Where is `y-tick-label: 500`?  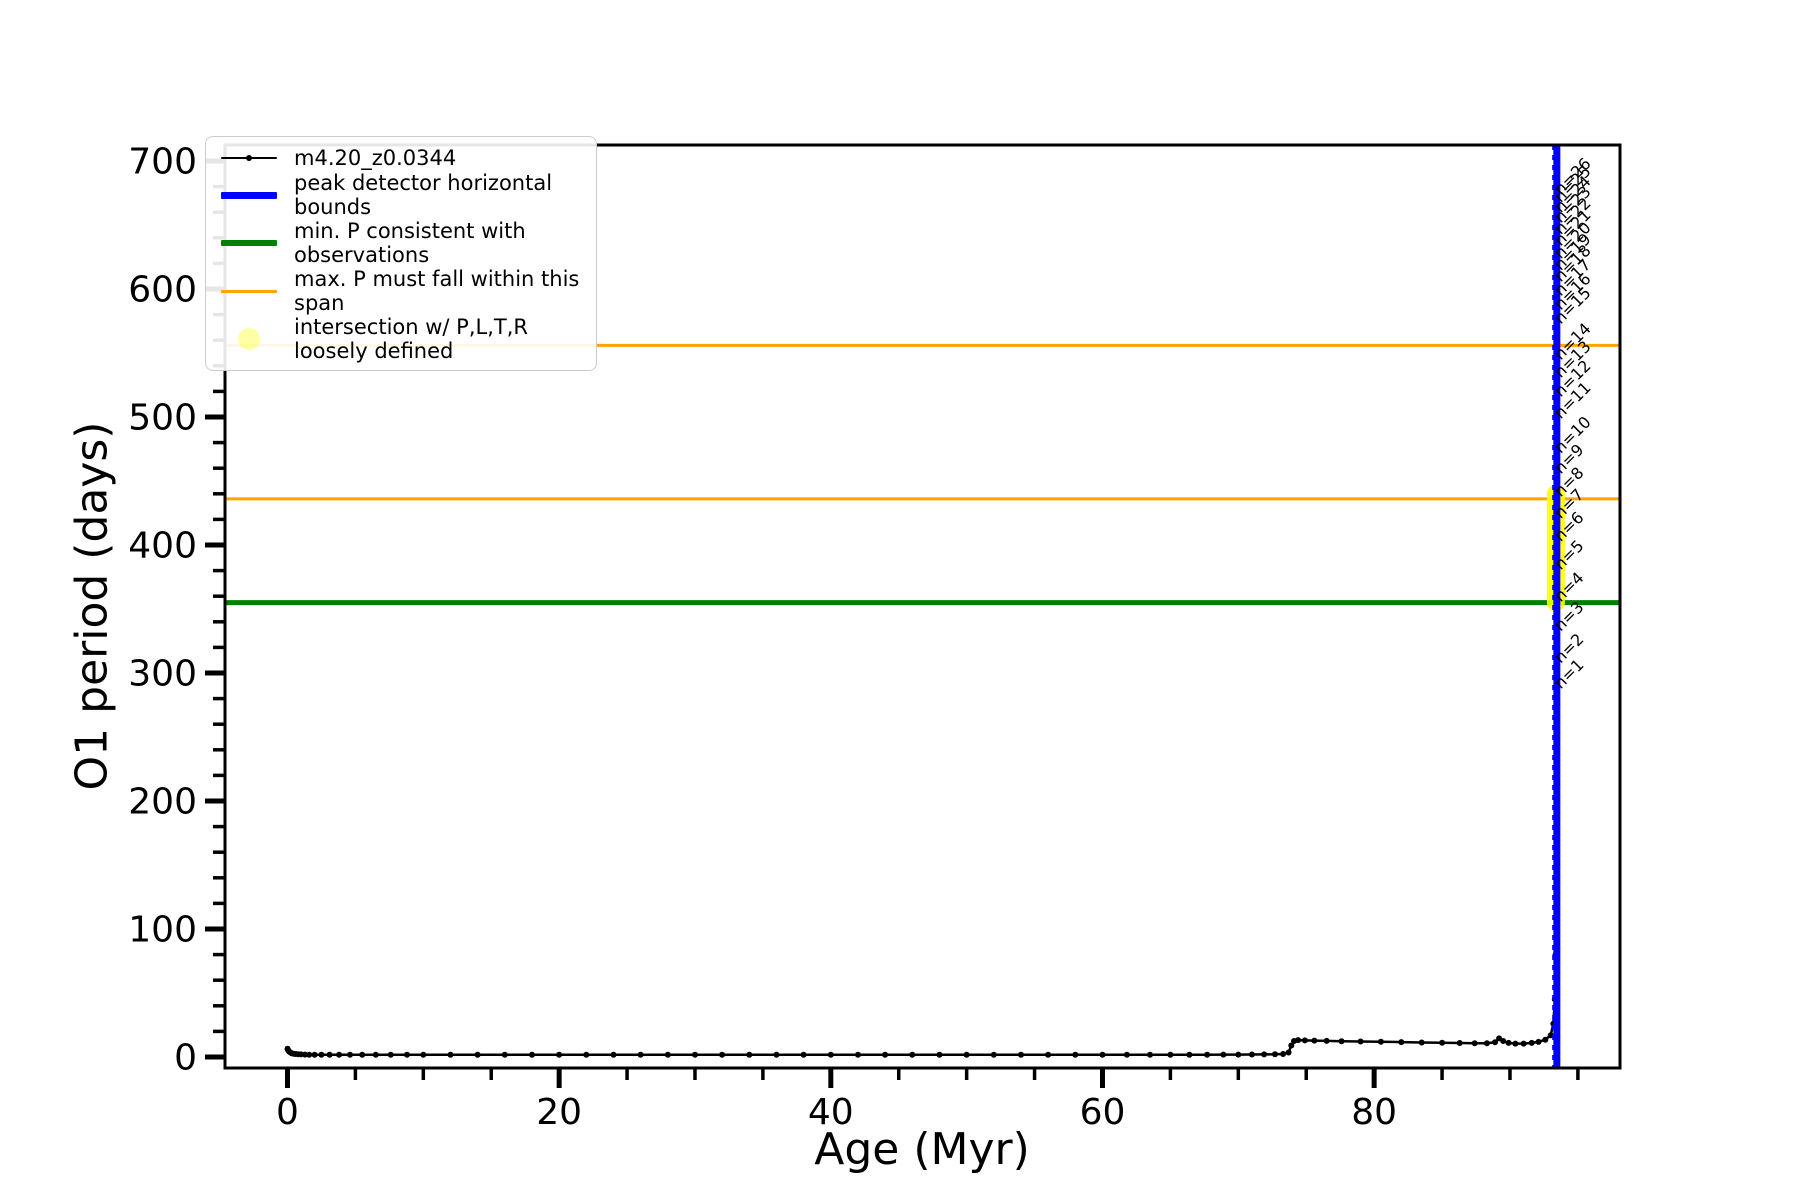
y-tick-label: 500 is located at coordinates (162, 418).